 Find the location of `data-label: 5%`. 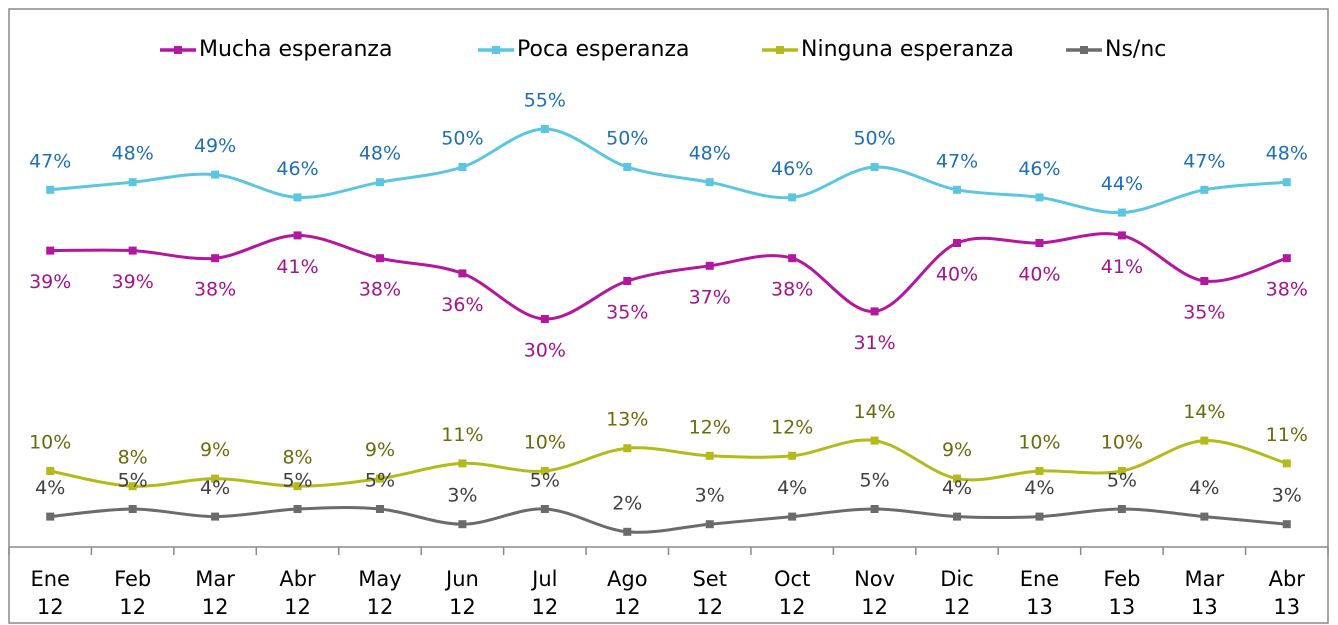

data-label: 5% is located at coordinates (875, 481).